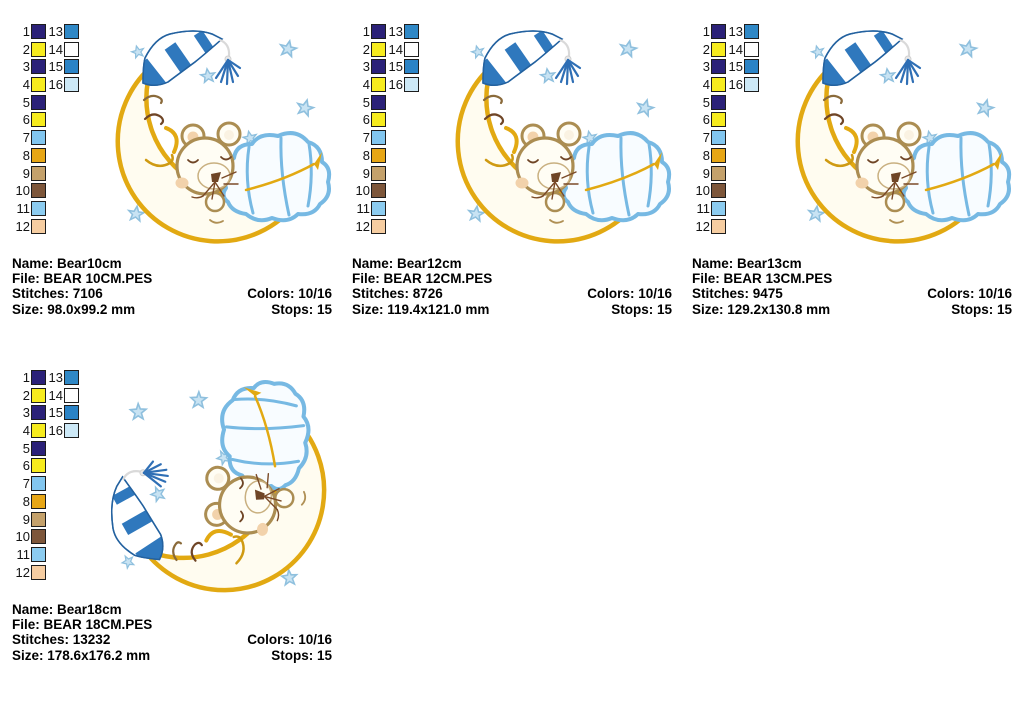  Describe the element at coordinates (99, 655) in the screenshot. I see `size-value: 178.6x176.2 mm` at that location.